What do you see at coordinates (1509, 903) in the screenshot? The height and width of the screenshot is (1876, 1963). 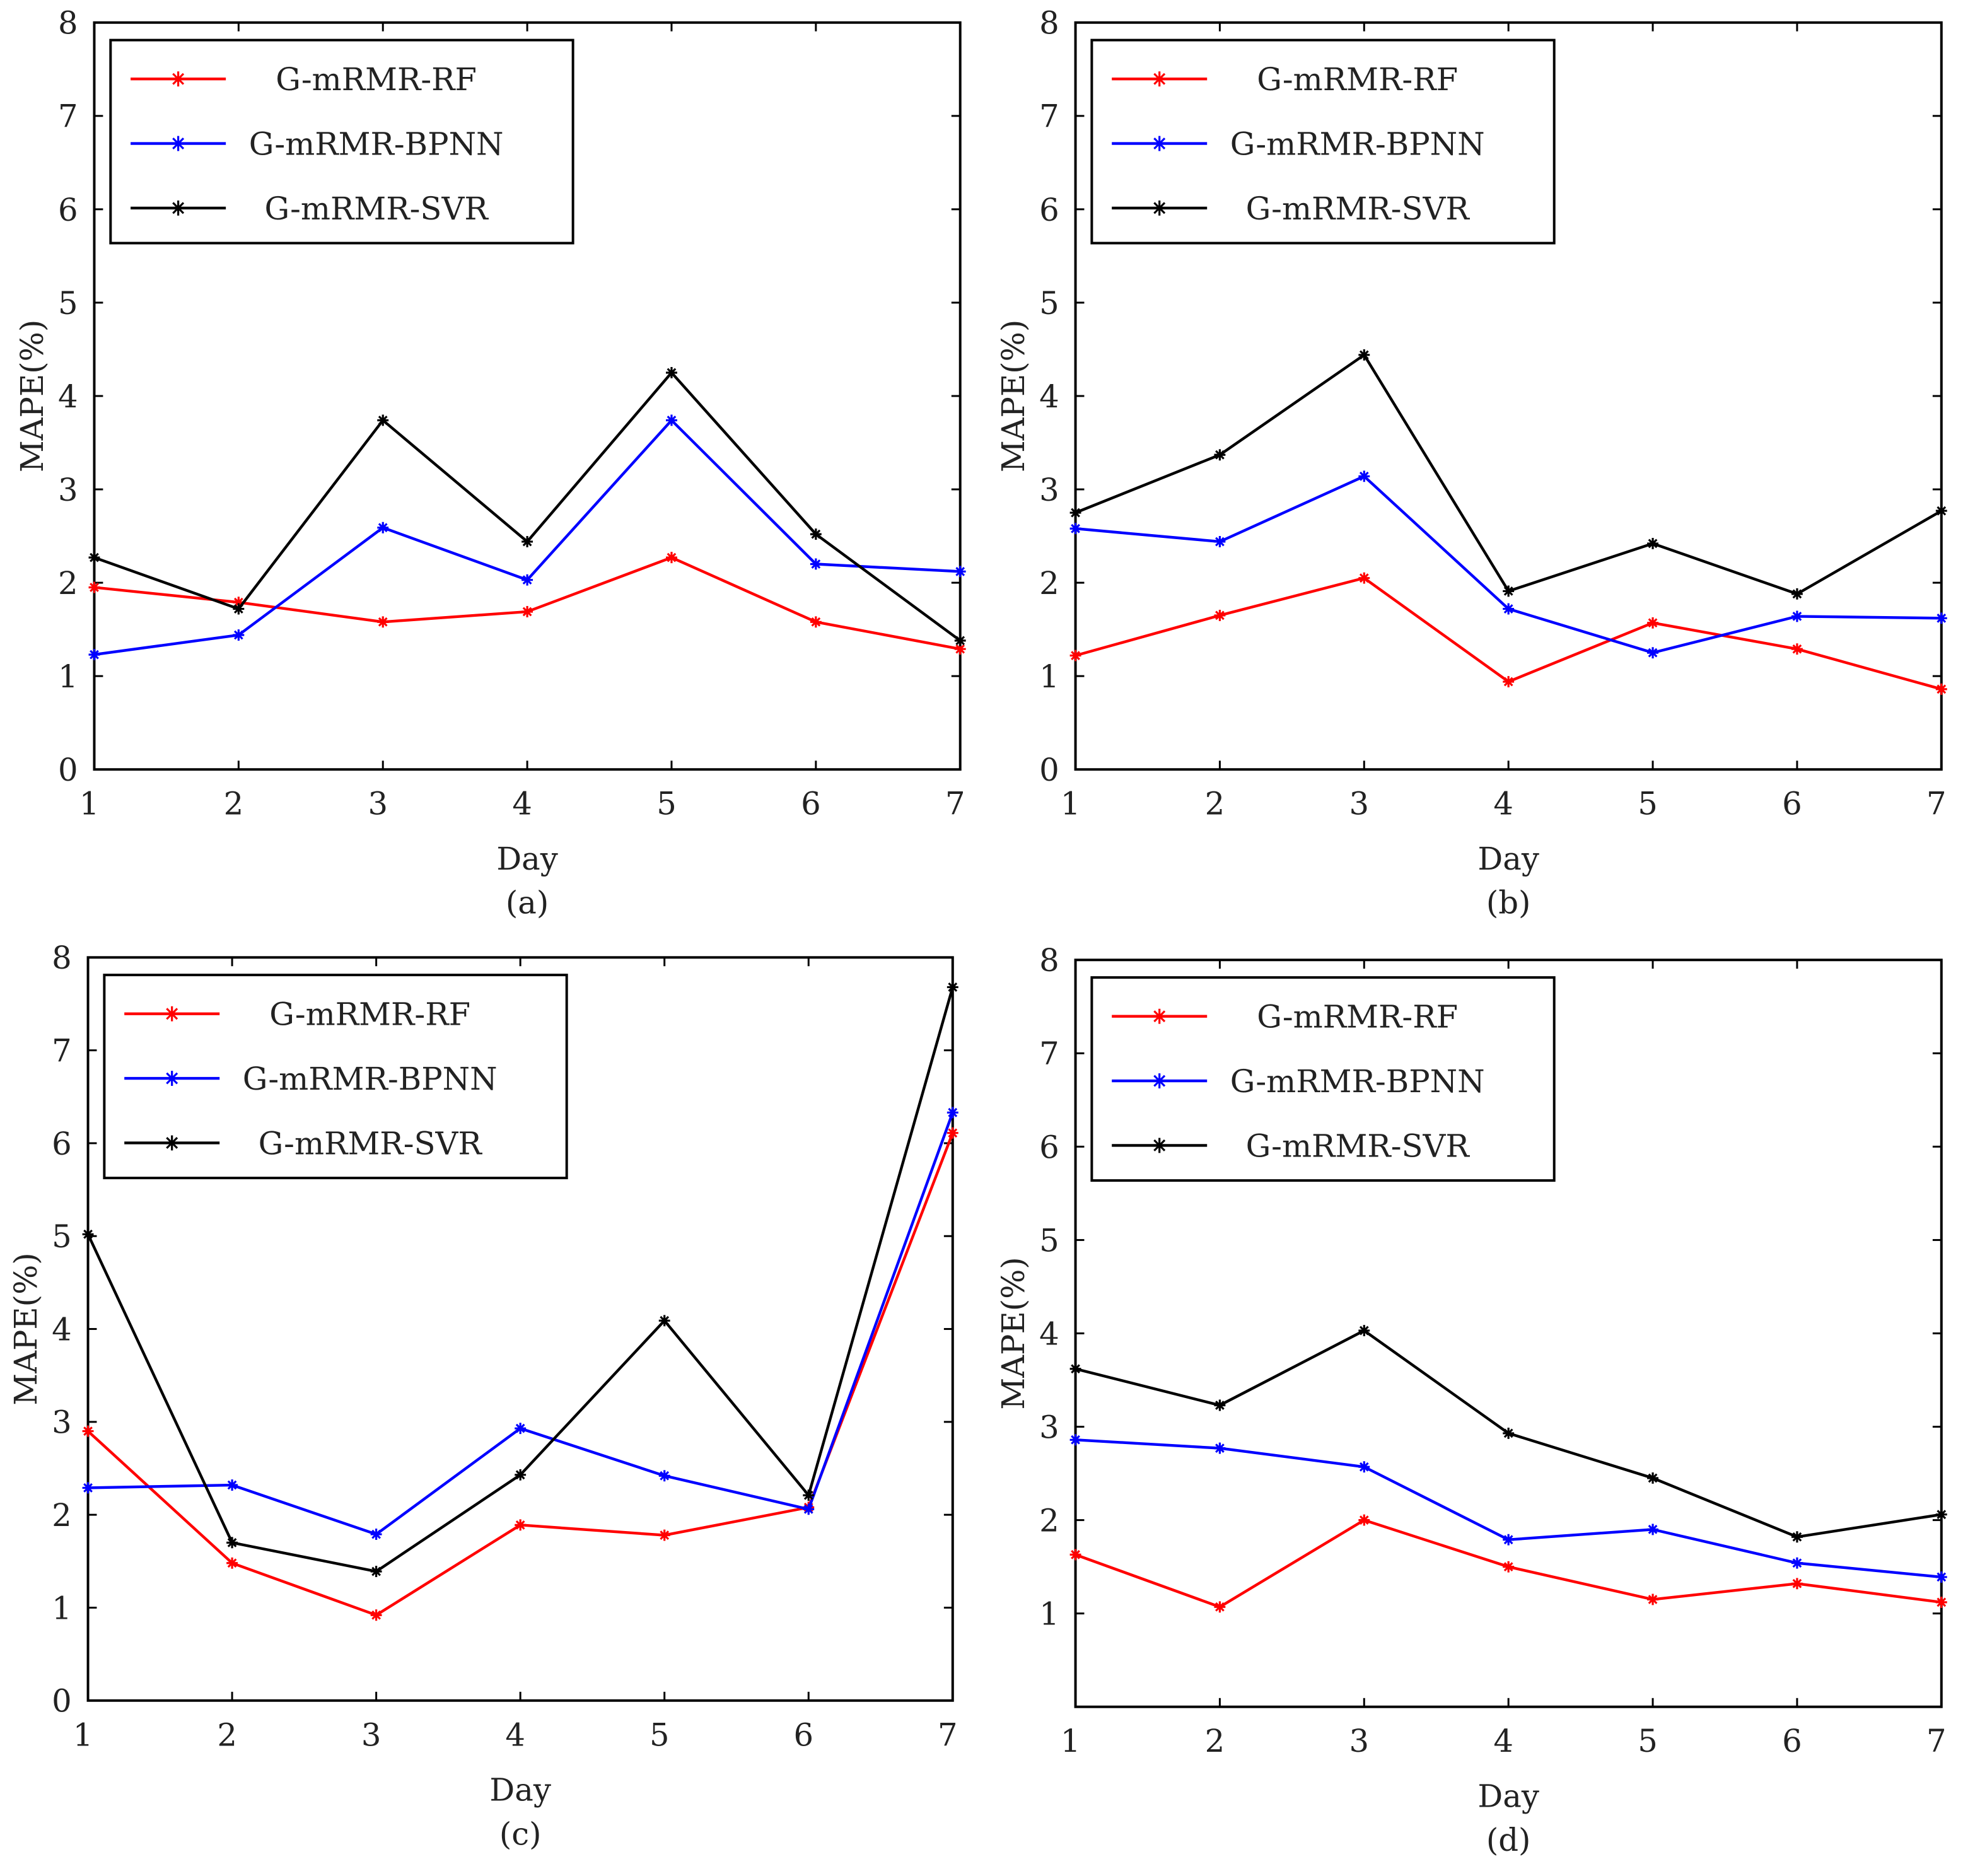 I see `panel-label: (b)` at bounding box center [1509, 903].